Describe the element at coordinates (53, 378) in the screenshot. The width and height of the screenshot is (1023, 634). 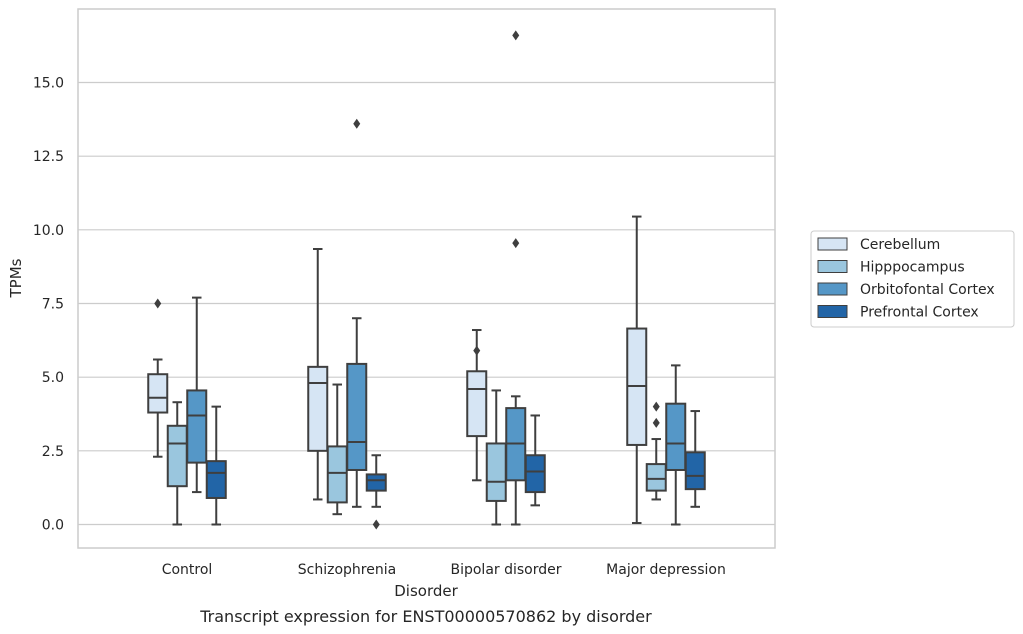
I see `y-tick-label: 5.0` at that location.